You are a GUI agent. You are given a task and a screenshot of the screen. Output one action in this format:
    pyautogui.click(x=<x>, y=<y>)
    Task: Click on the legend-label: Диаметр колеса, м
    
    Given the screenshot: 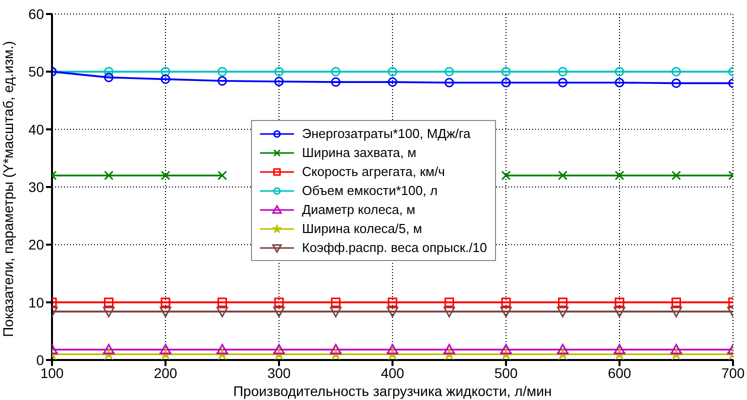 What is the action you would take?
    pyautogui.click(x=359, y=209)
    